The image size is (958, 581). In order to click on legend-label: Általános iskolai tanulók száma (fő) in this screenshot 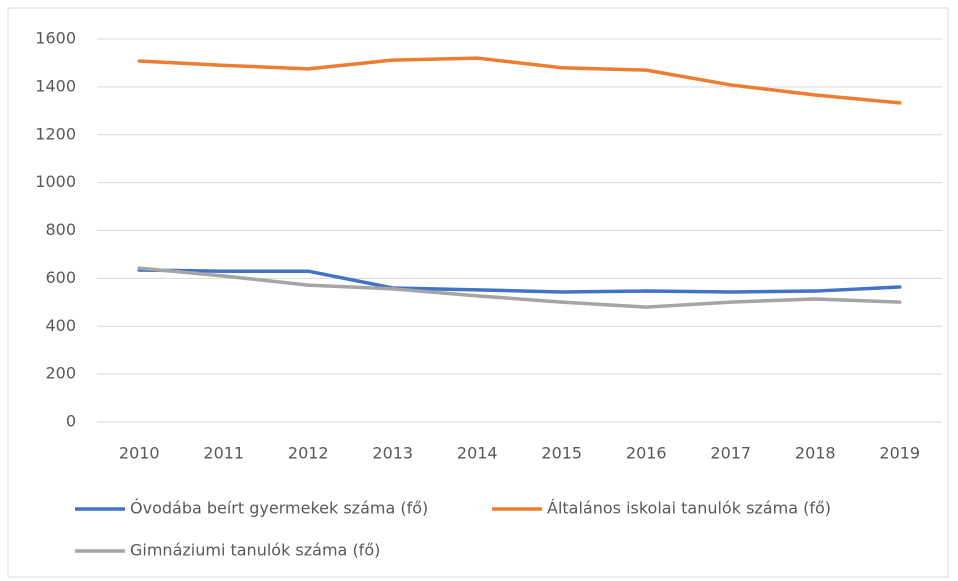, I will do `click(689, 508)`.